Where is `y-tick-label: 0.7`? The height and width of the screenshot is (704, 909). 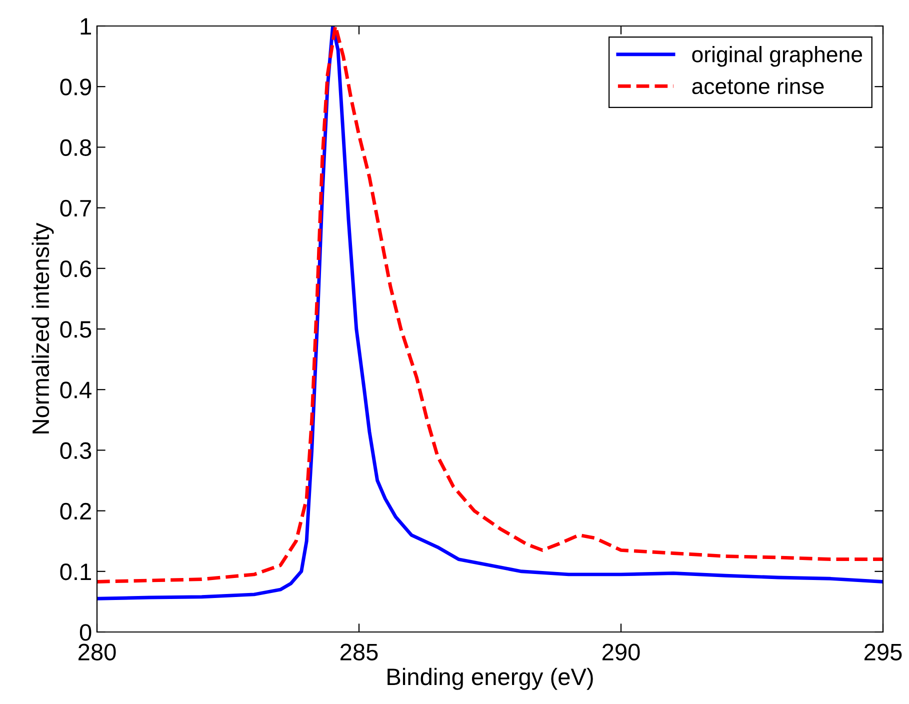
y-tick-label: 0.7 is located at coordinates (75, 208).